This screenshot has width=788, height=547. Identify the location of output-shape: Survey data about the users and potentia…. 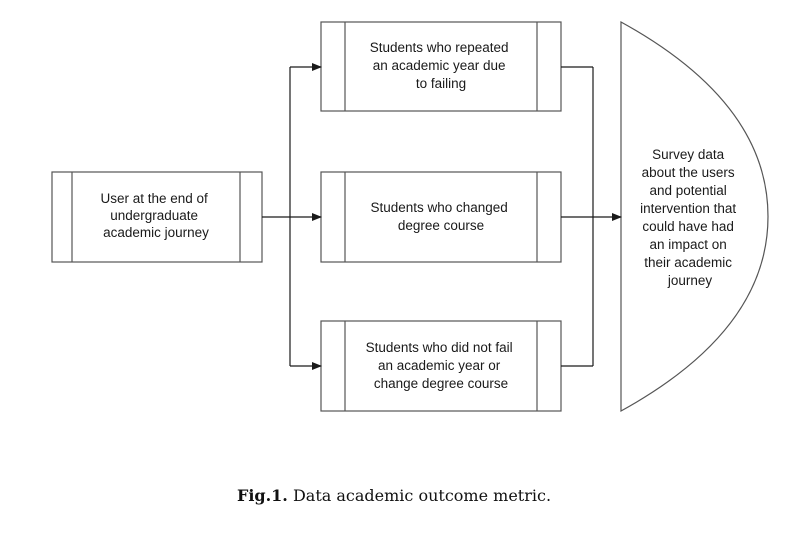
(694, 216).